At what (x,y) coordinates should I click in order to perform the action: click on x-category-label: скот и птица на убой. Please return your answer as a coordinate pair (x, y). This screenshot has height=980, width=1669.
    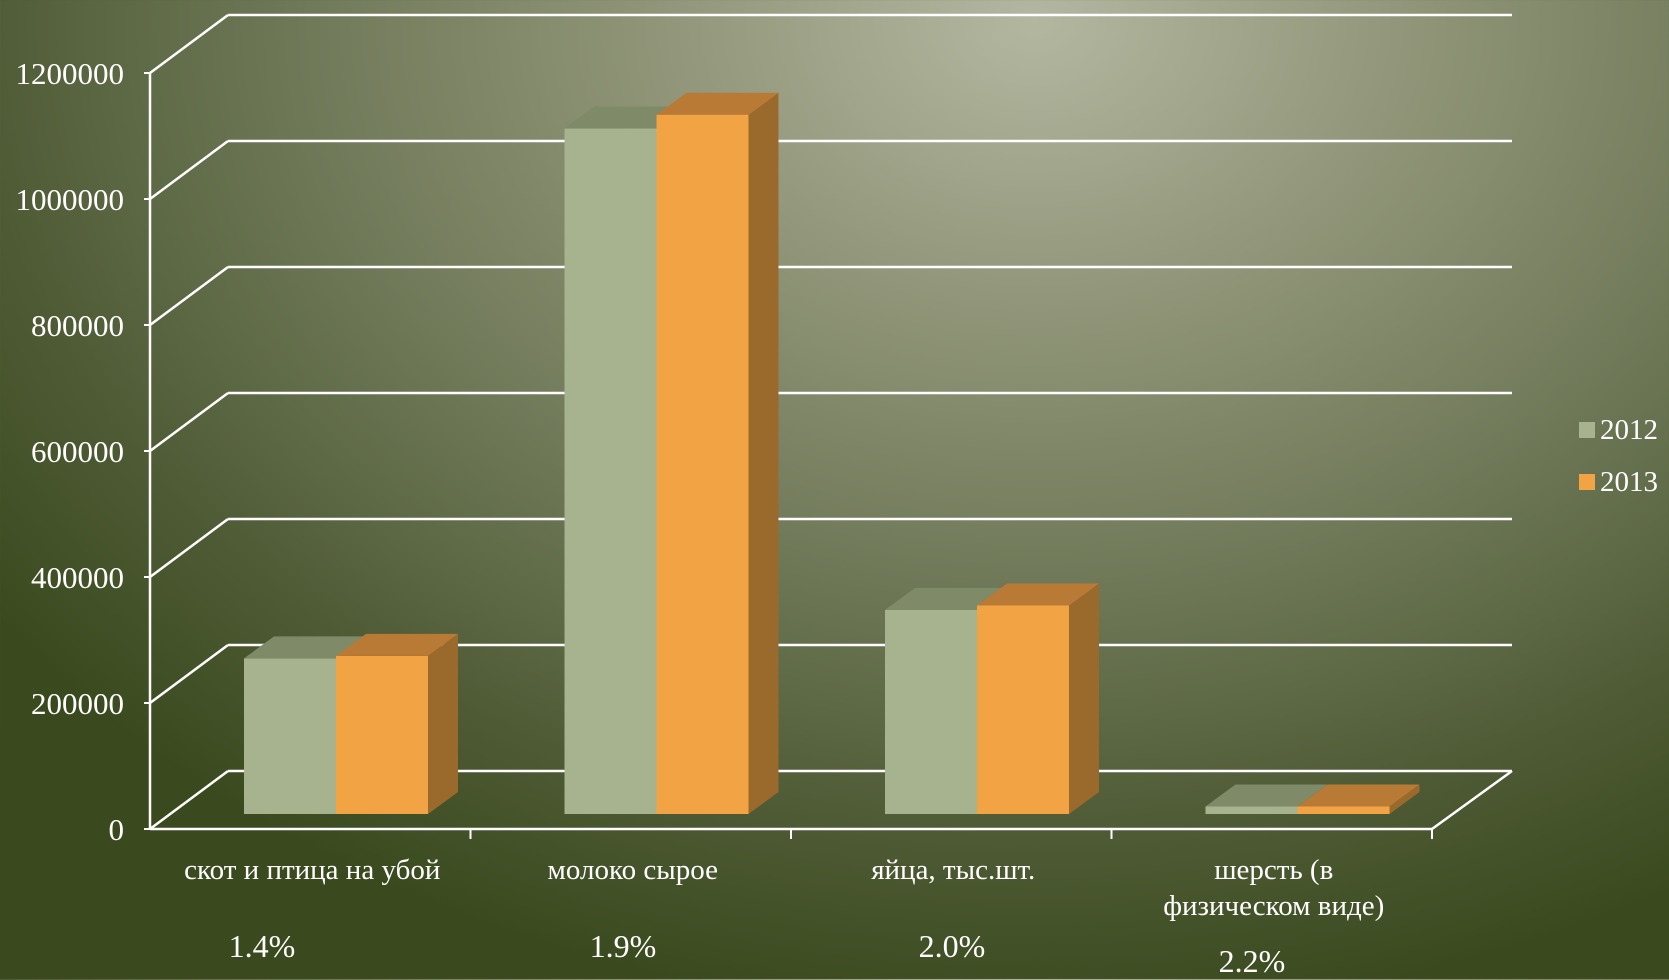
    Looking at the image, I should click on (312, 870).